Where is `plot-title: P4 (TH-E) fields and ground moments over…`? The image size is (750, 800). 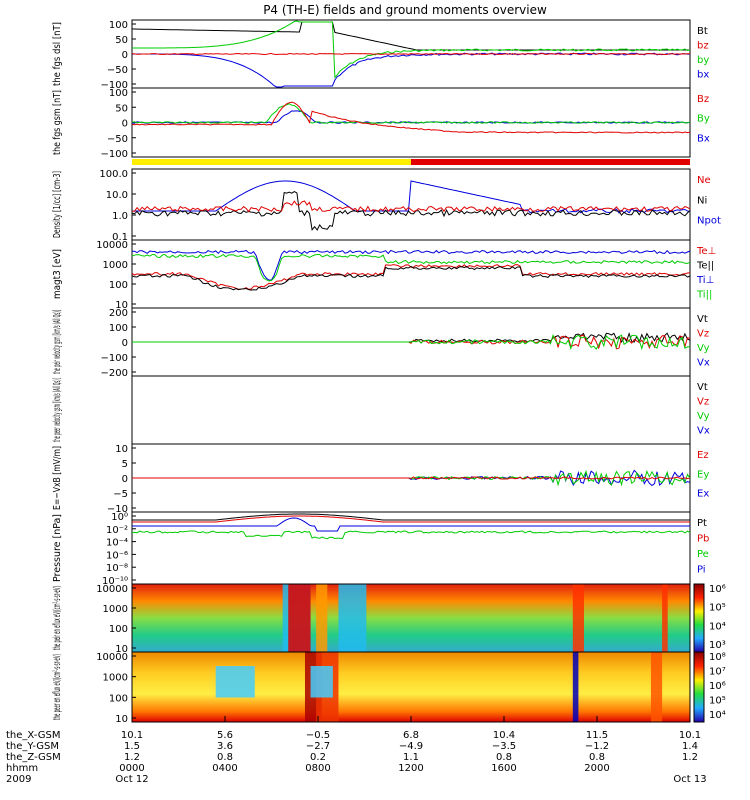 plot-title: P4 (TH-E) fields and ground moments over… is located at coordinates (405, 10).